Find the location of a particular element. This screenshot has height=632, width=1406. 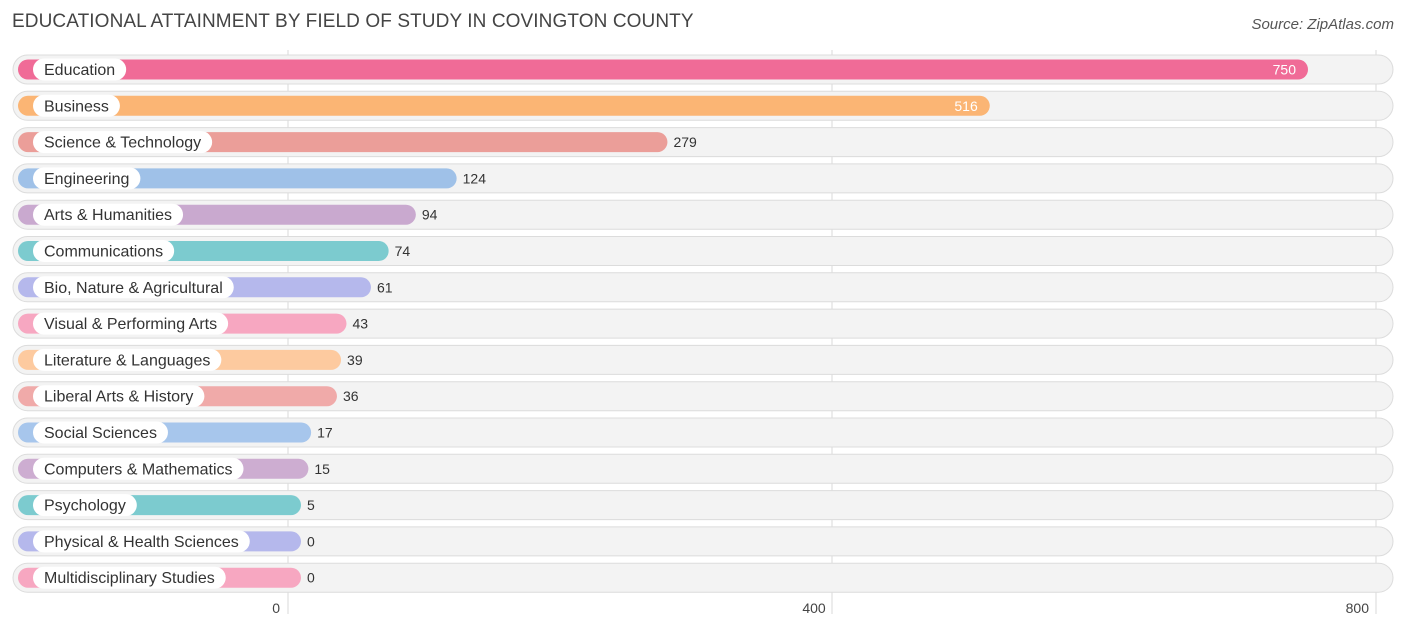

category-label: Science & Technology is located at coordinates (122, 143).